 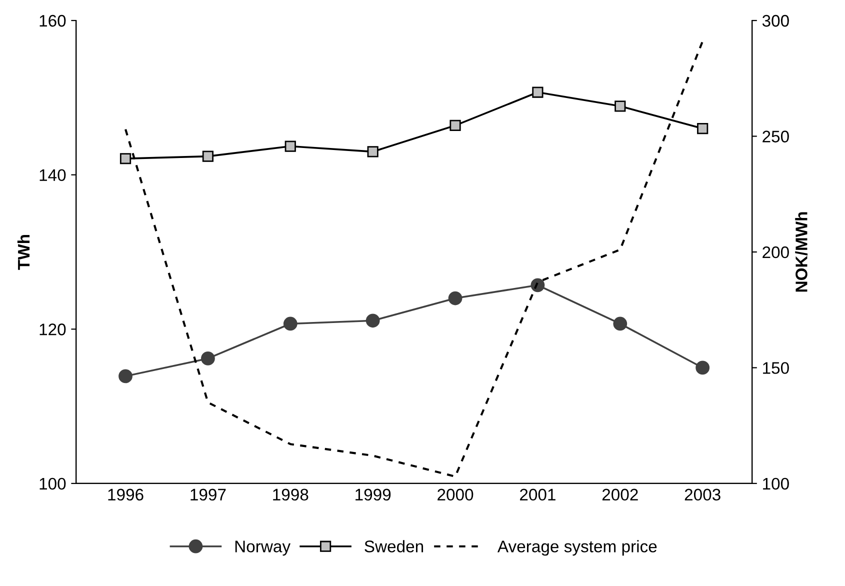 What do you see at coordinates (775, 136) in the screenshot?
I see `y2-tick-label: 250` at bounding box center [775, 136].